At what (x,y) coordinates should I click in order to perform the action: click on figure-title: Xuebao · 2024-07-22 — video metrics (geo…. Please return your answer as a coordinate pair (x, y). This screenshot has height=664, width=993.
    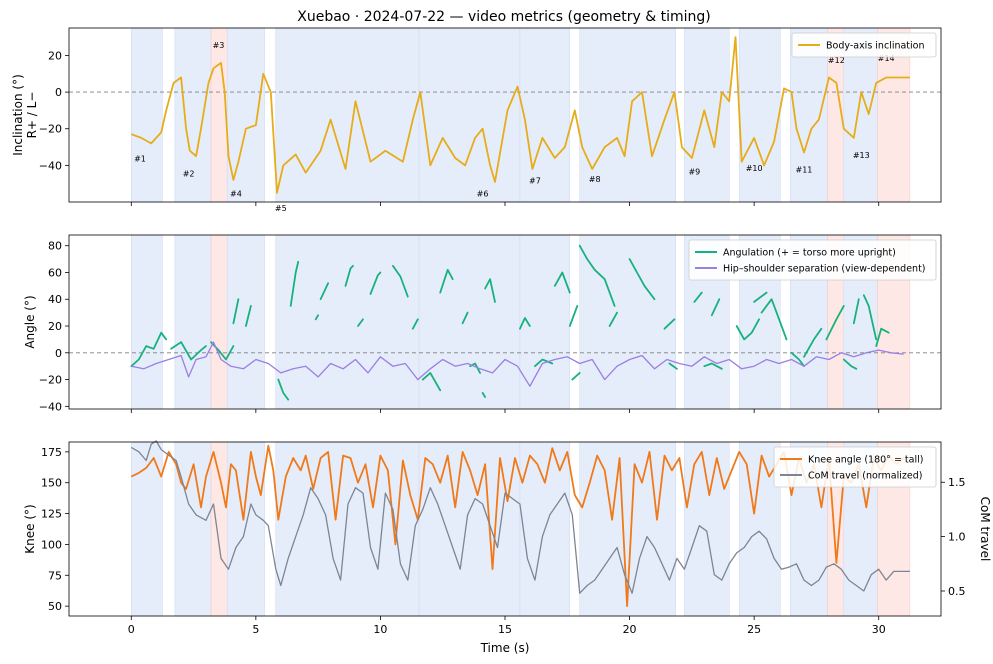
    Looking at the image, I should click on (504, 17).